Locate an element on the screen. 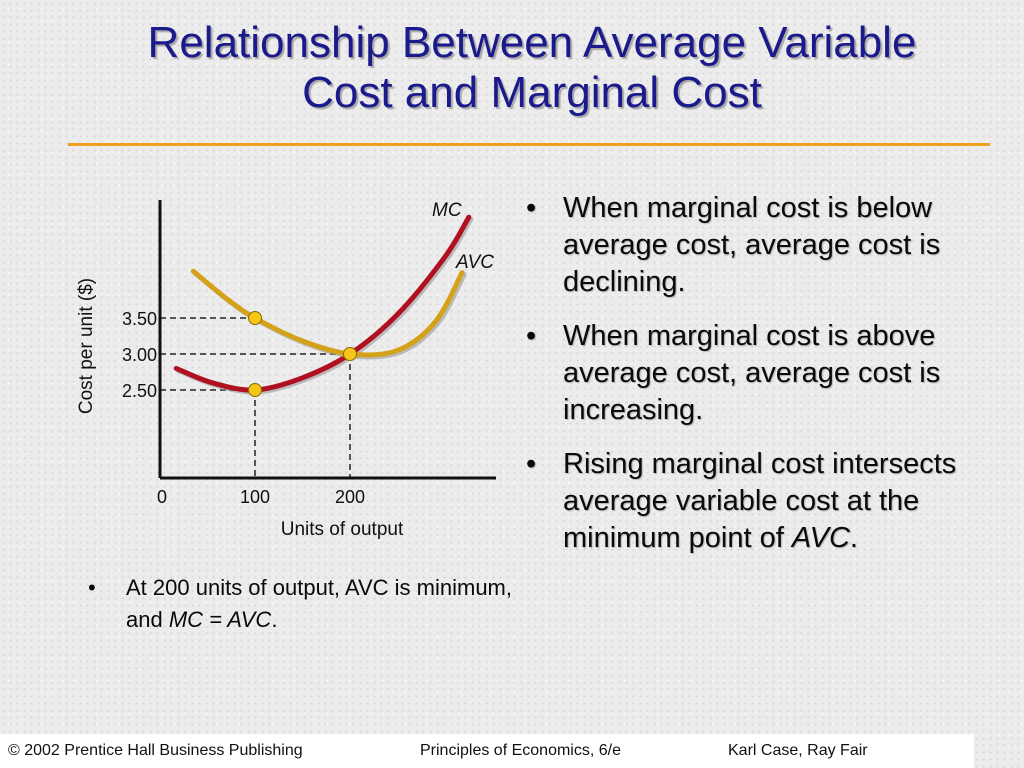 The height and width of the screenshot is (768, 1024). y-tick-labels: 2.50 3.00 3.50 is located at coordinates (139, 355).